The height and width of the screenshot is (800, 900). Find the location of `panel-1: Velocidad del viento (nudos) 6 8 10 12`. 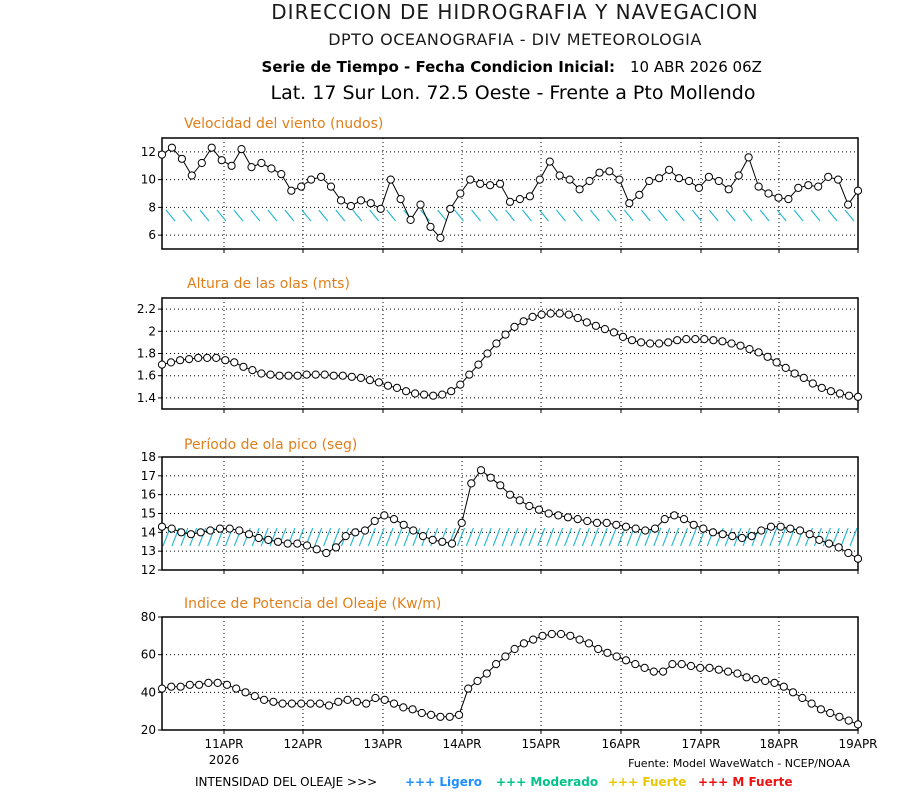

panel-1: Velocidad del viento (nudos) 6 8 10 12 is located at coordinates (502, 184).